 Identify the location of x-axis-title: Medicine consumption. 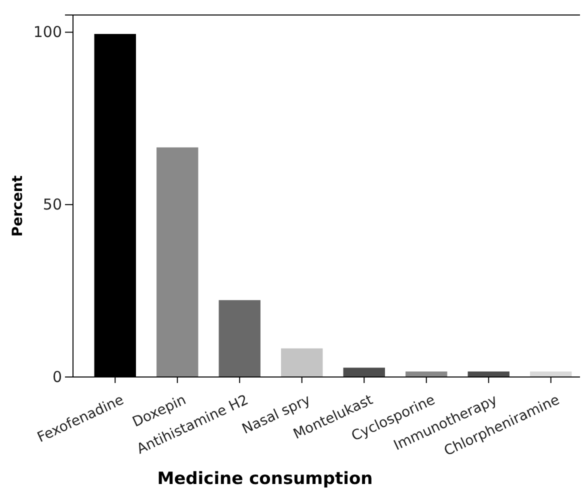
(265, 479).